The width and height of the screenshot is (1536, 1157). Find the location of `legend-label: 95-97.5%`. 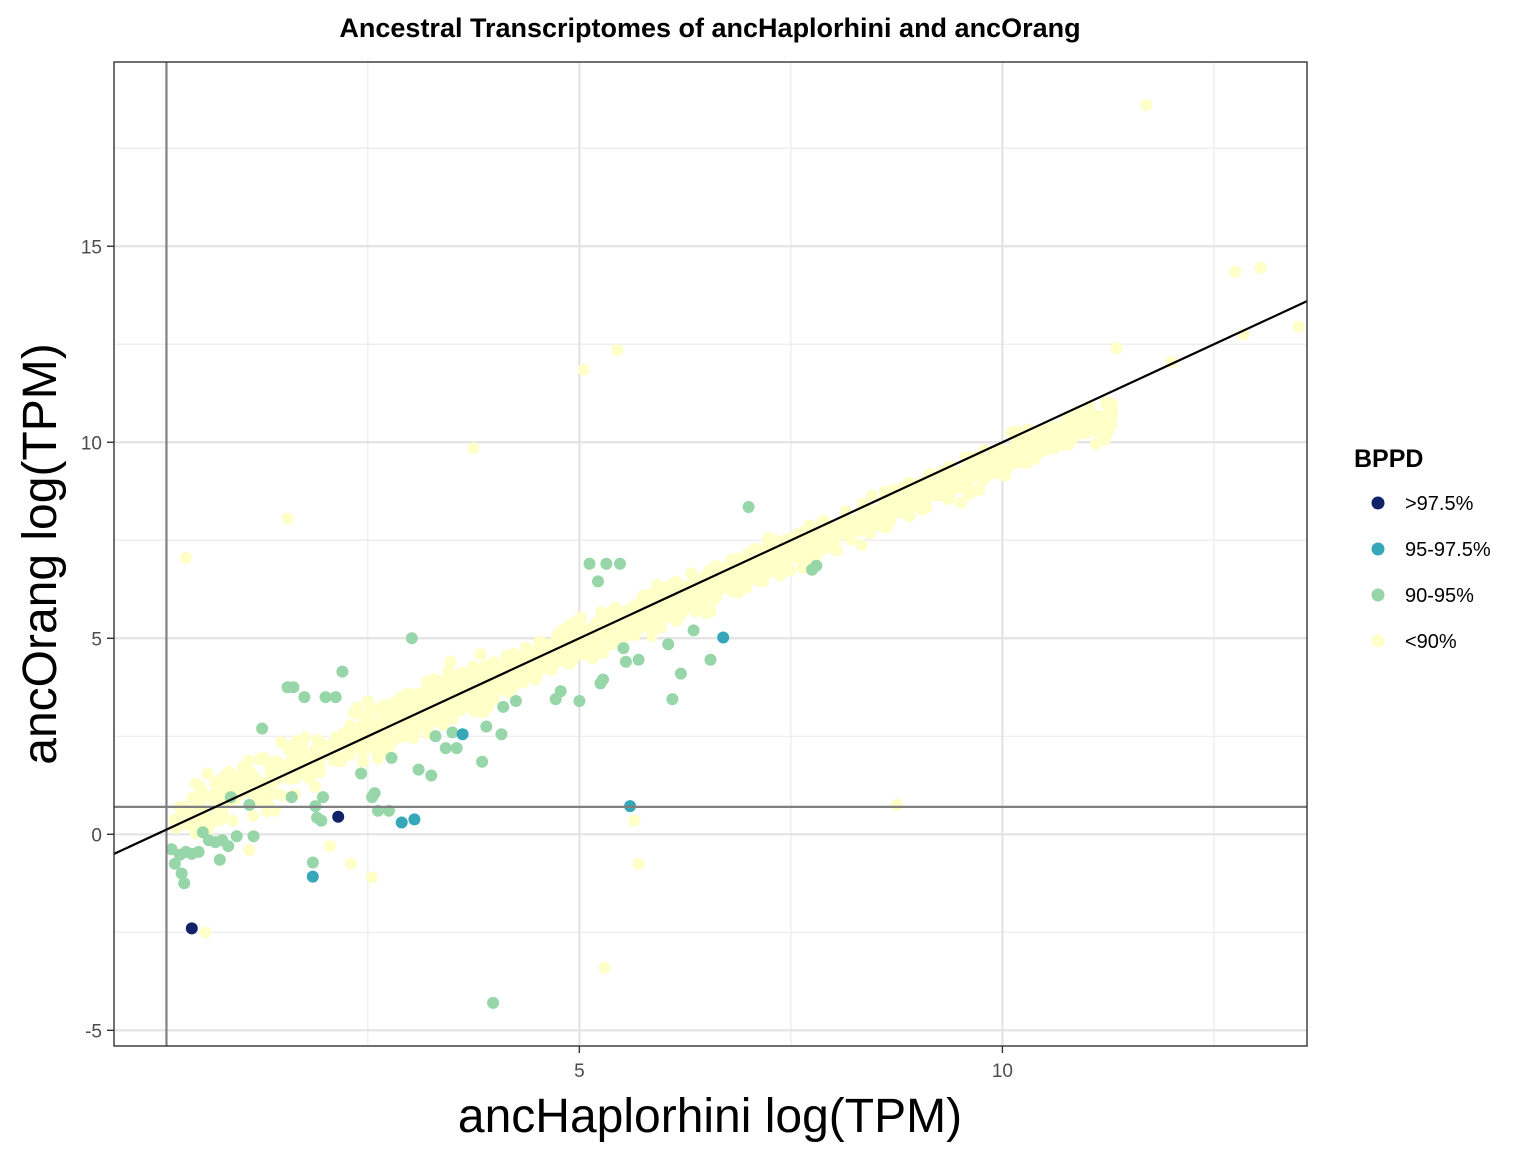

legend-label: 95-97.5% is located at coordinates (1448, 550).